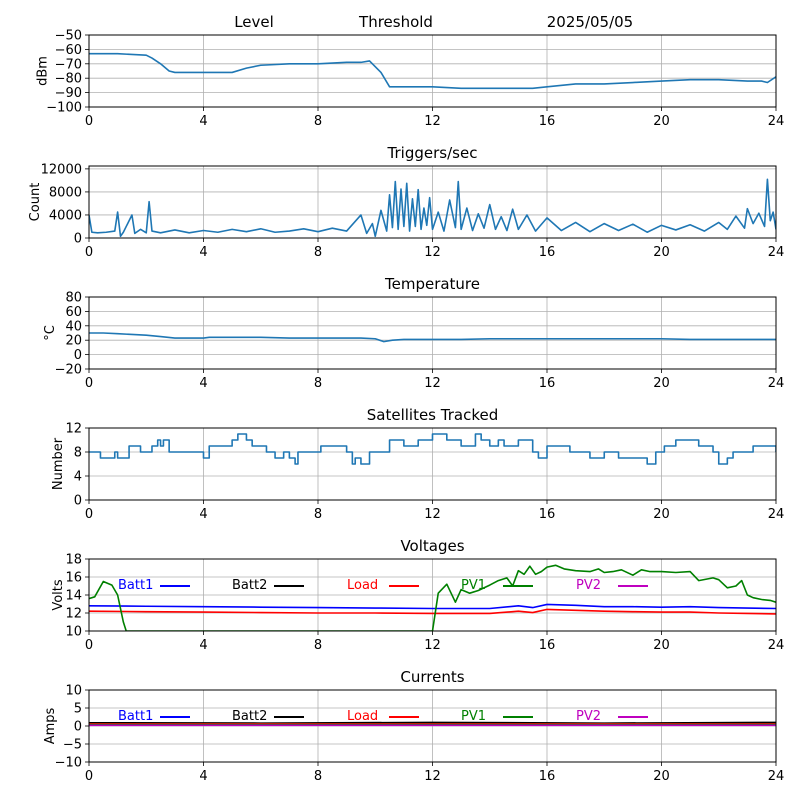  What do you see at coordinates (35, 202) in the screenshot?
I see `y-axis-label: Count` at bounding box center [35, 202].